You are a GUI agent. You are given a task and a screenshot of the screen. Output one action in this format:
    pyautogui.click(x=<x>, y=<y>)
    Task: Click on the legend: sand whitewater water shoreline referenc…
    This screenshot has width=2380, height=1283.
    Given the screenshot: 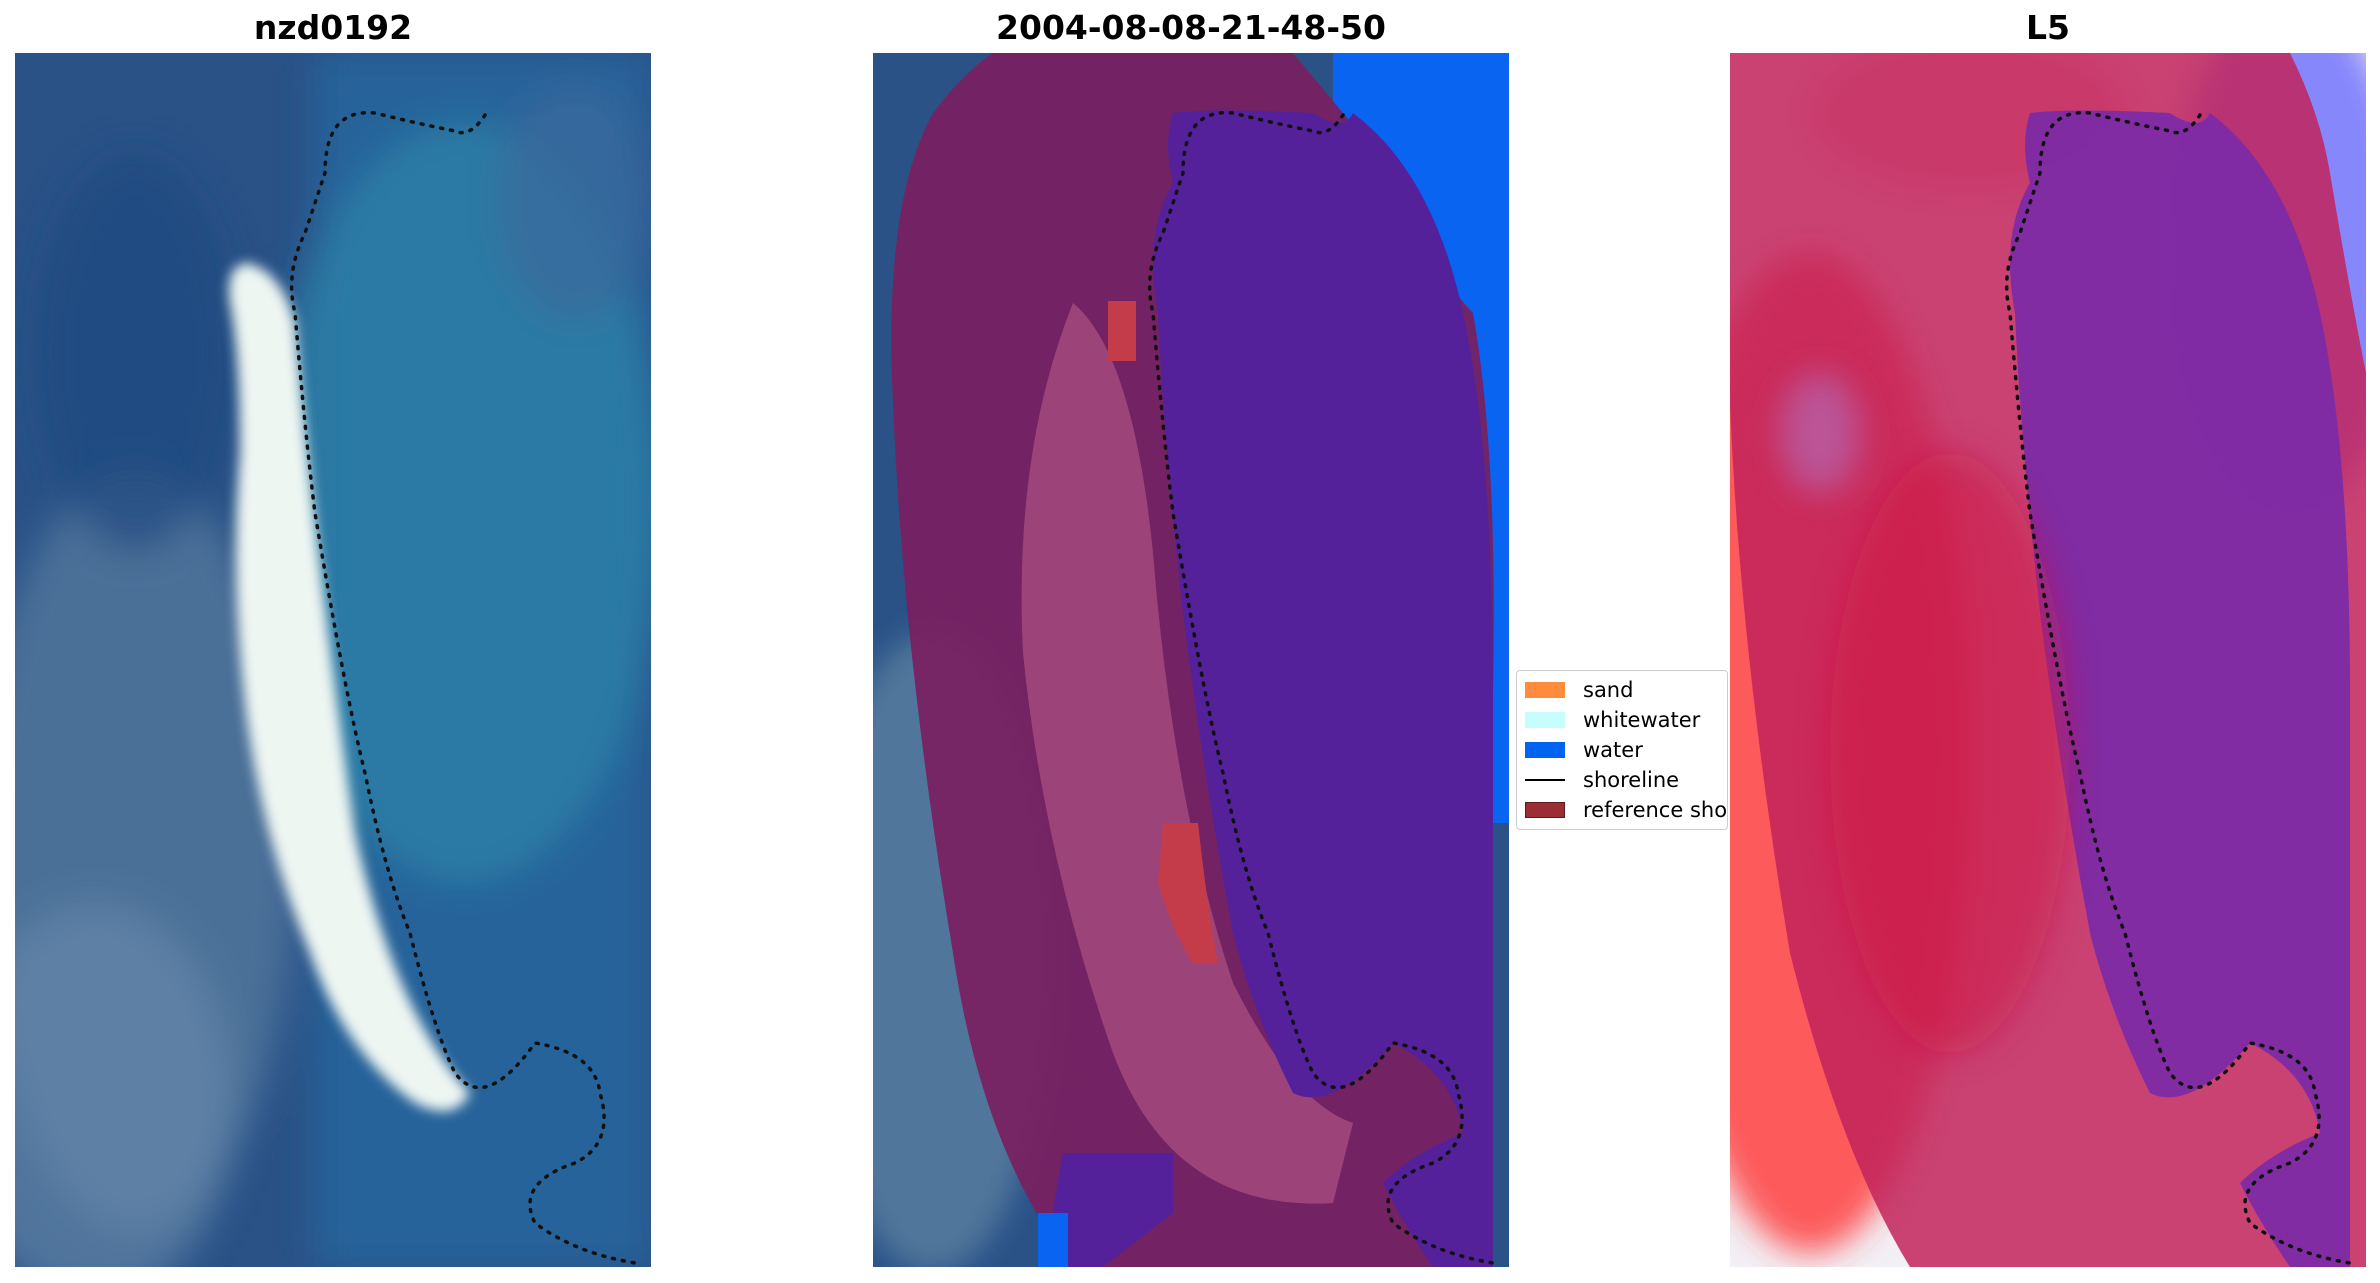 What is the action you would take?
    pyautogui.click(x=1622, y=750)
    